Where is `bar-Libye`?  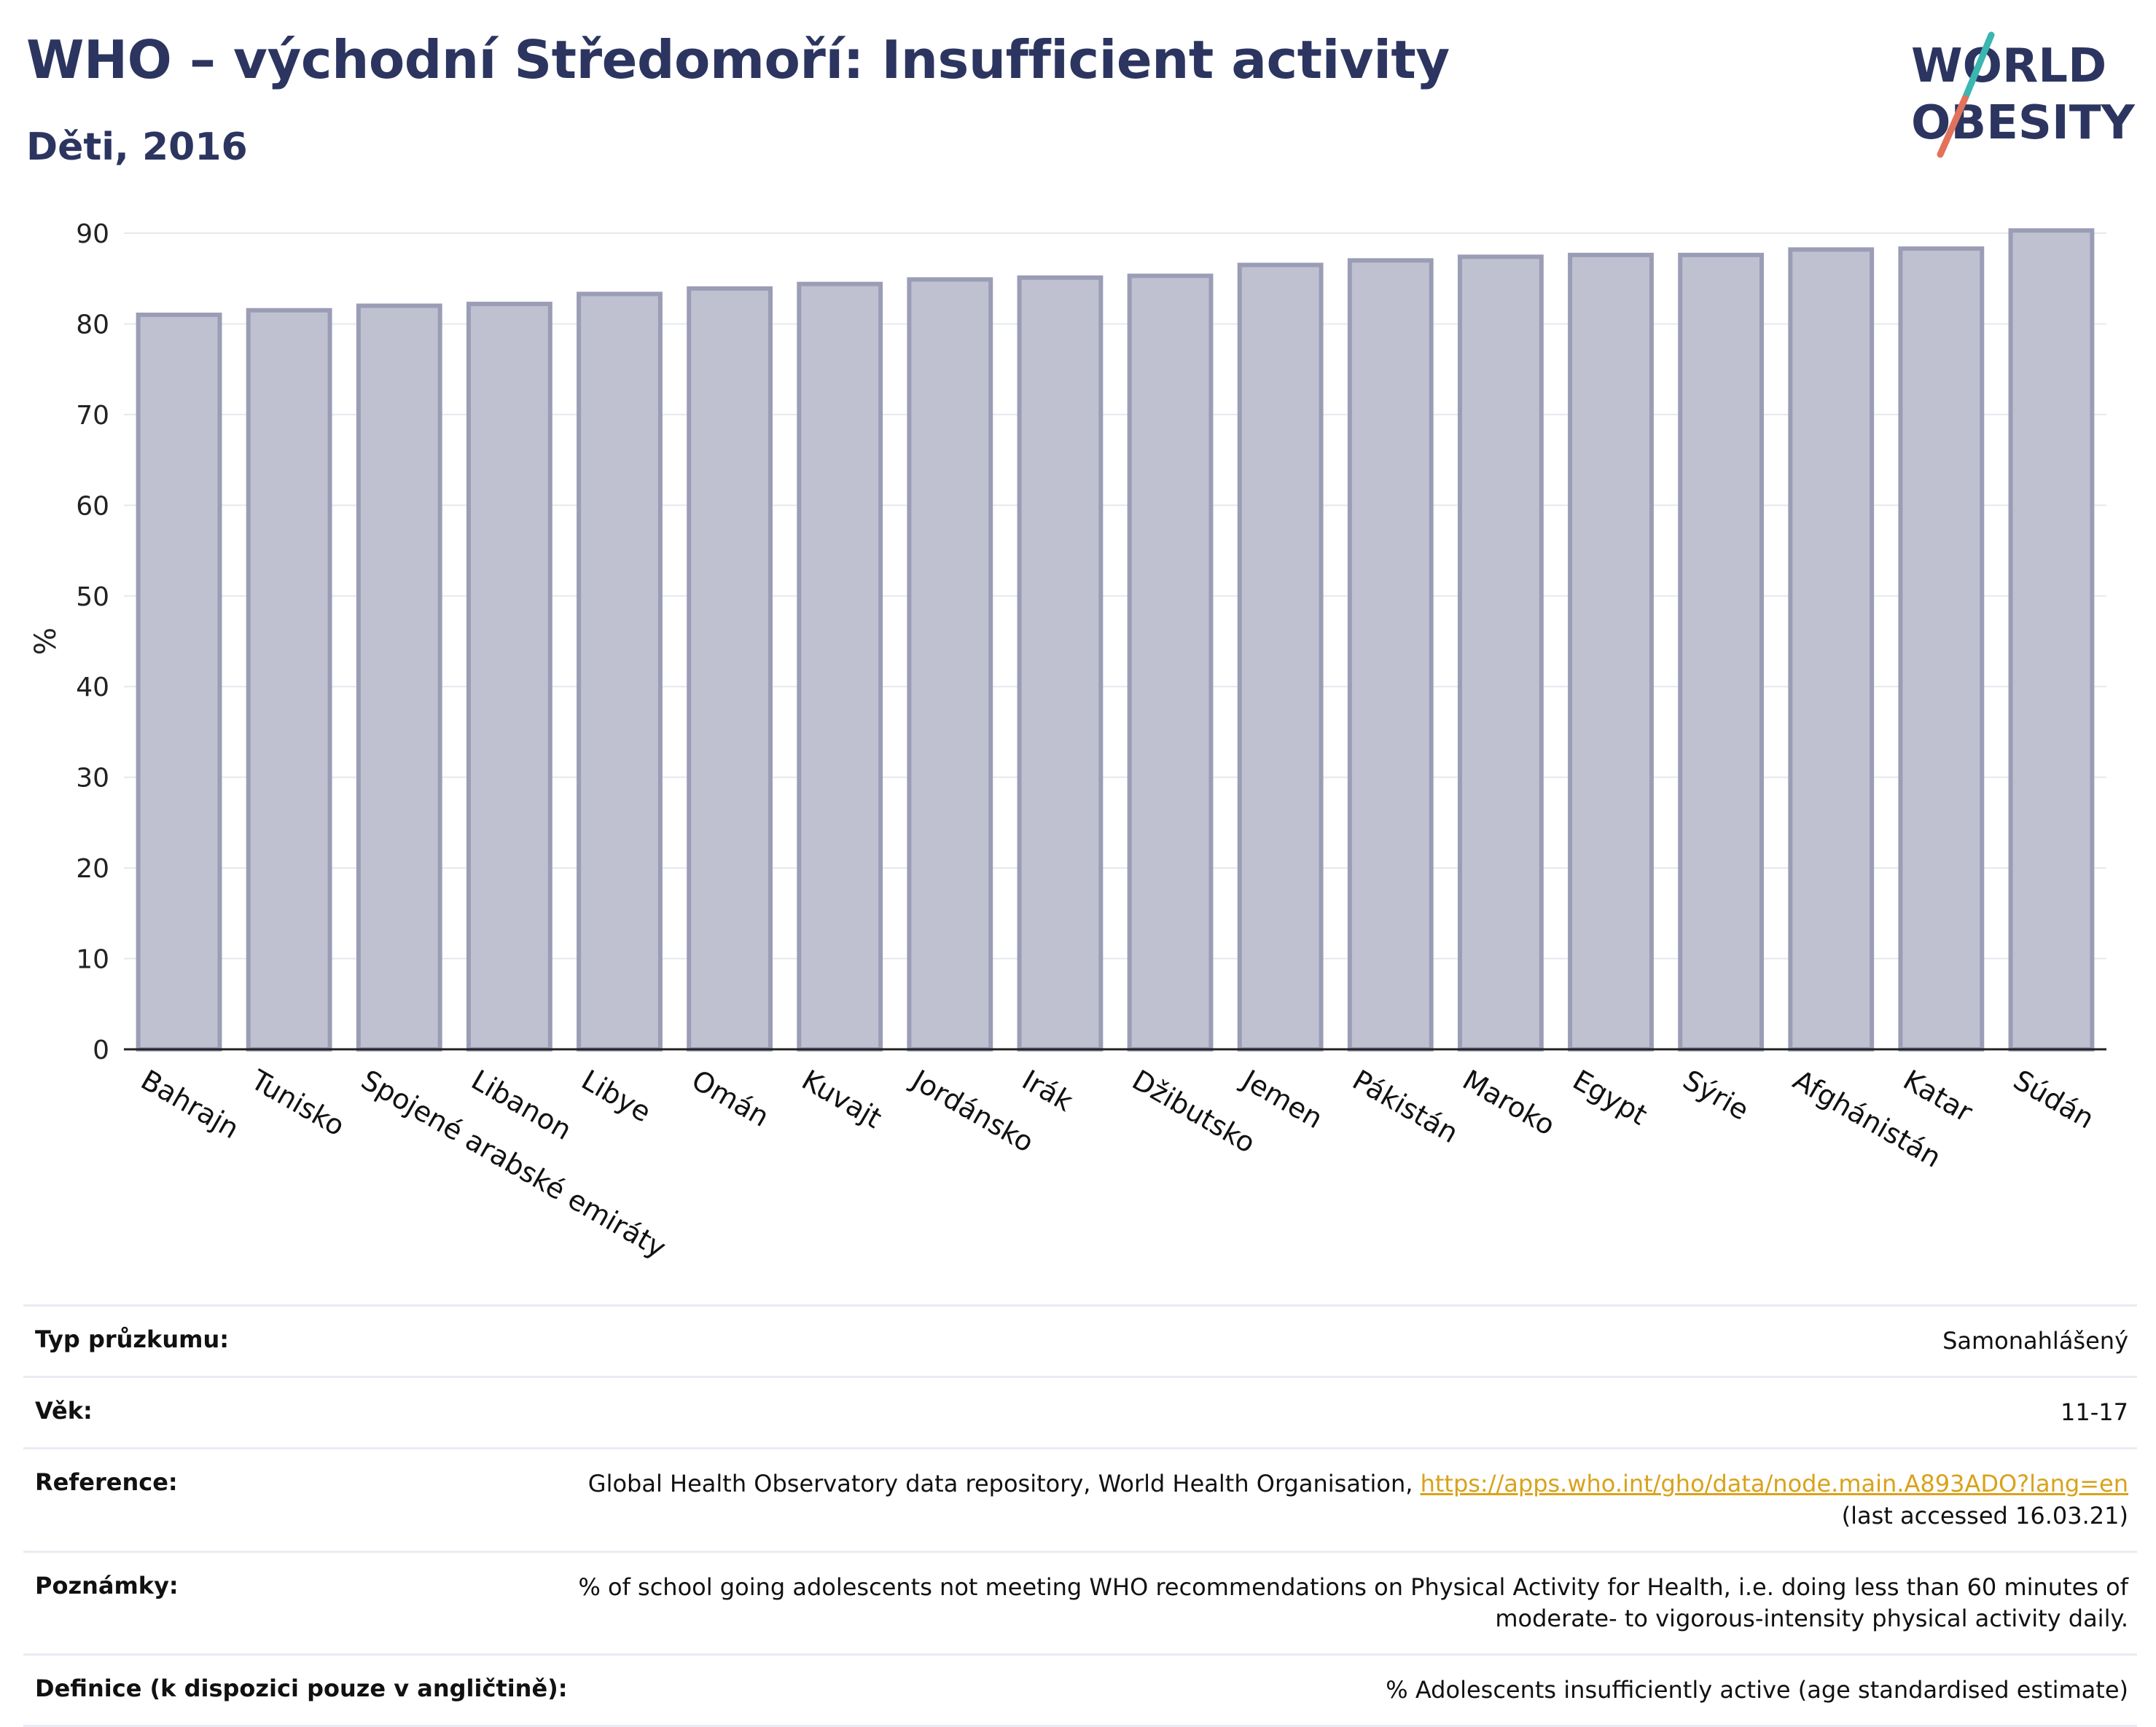 bar-Libye is located at coordinates (620, 671).